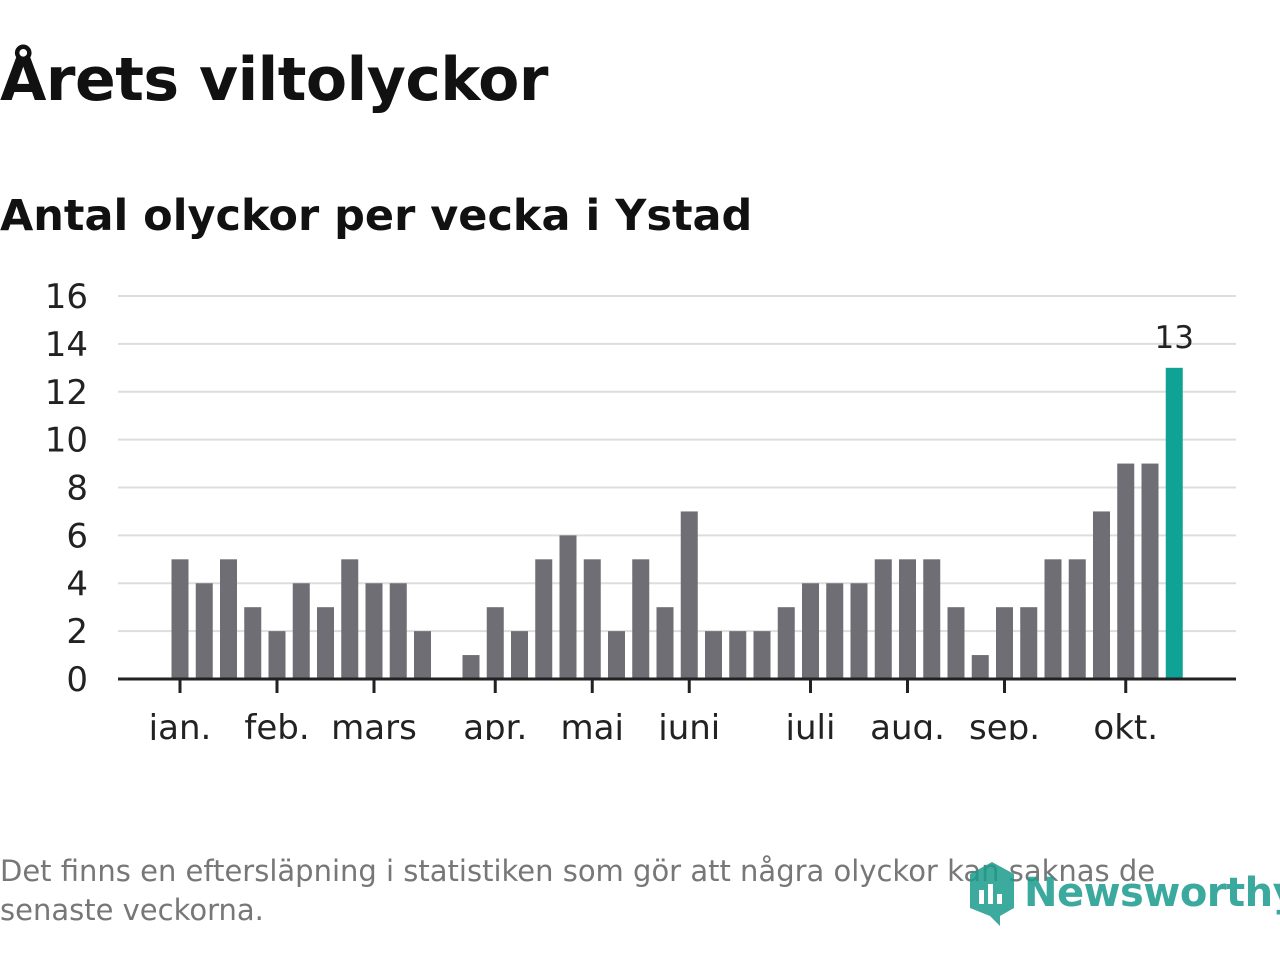 Image resolution: width=1280 pixels, height=960 pixels. What do you see at coordinates (1152, 893) in the screenshot?
I see `brand-name: Newsworthy` at bounding box center [1152, 893].